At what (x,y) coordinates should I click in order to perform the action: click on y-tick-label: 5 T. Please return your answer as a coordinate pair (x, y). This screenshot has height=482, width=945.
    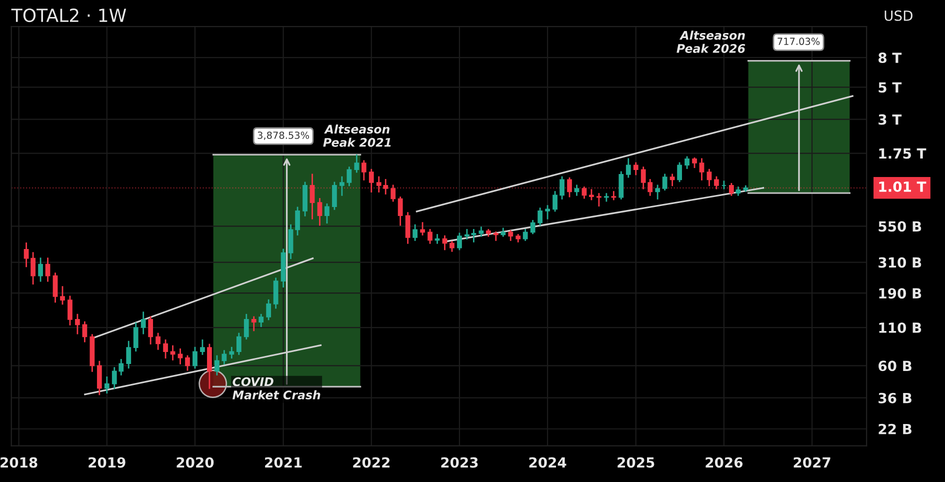
    Looking at the image, I should click on (890, 87).